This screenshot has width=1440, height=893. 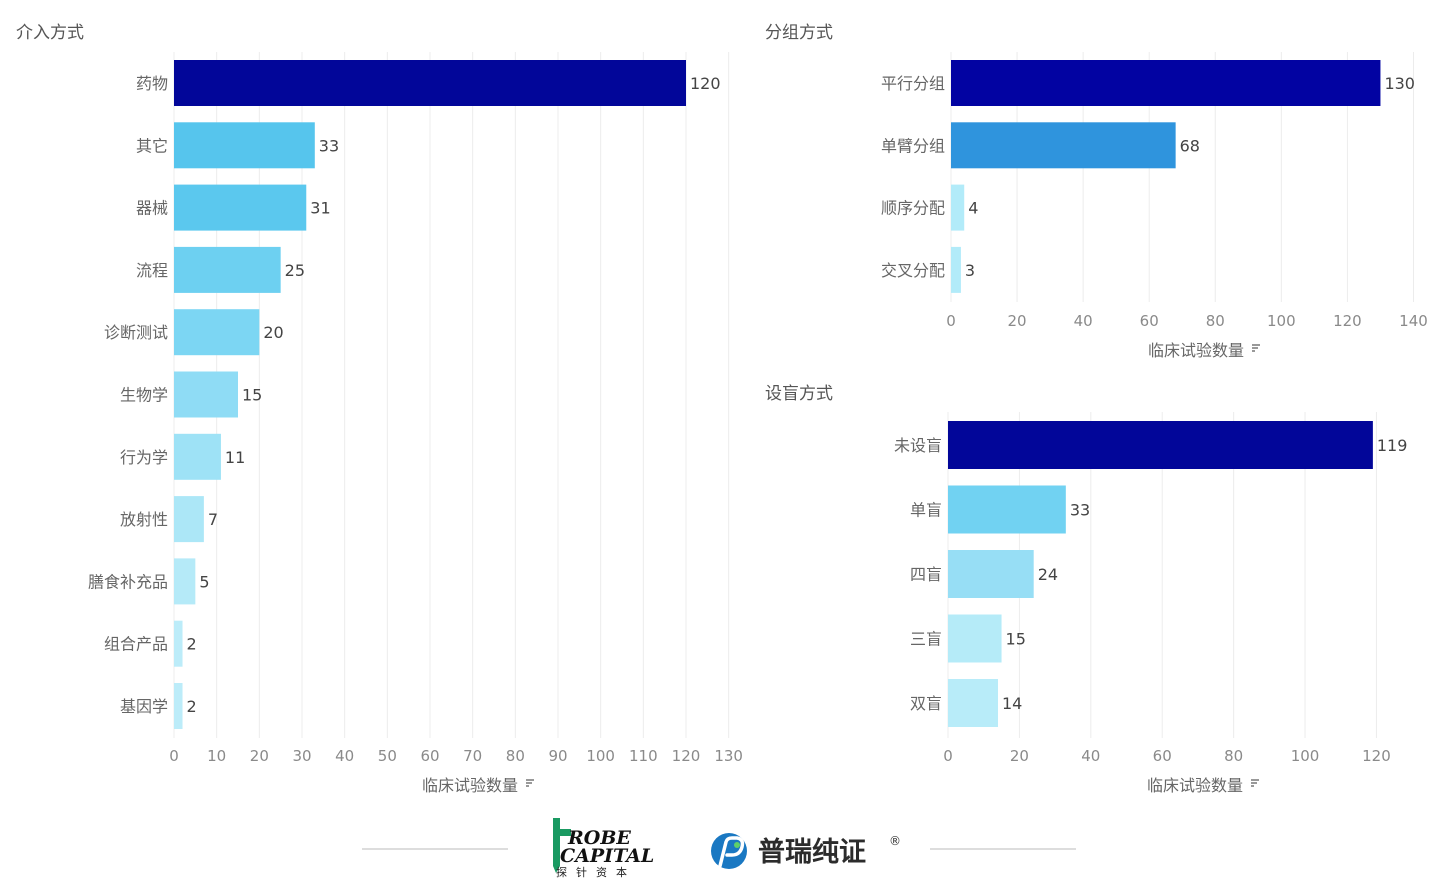 What do you see at coordinates (235, 457) in the screenshot?
I see `intervention-value-label: 11` at bounding box center [235, 457].